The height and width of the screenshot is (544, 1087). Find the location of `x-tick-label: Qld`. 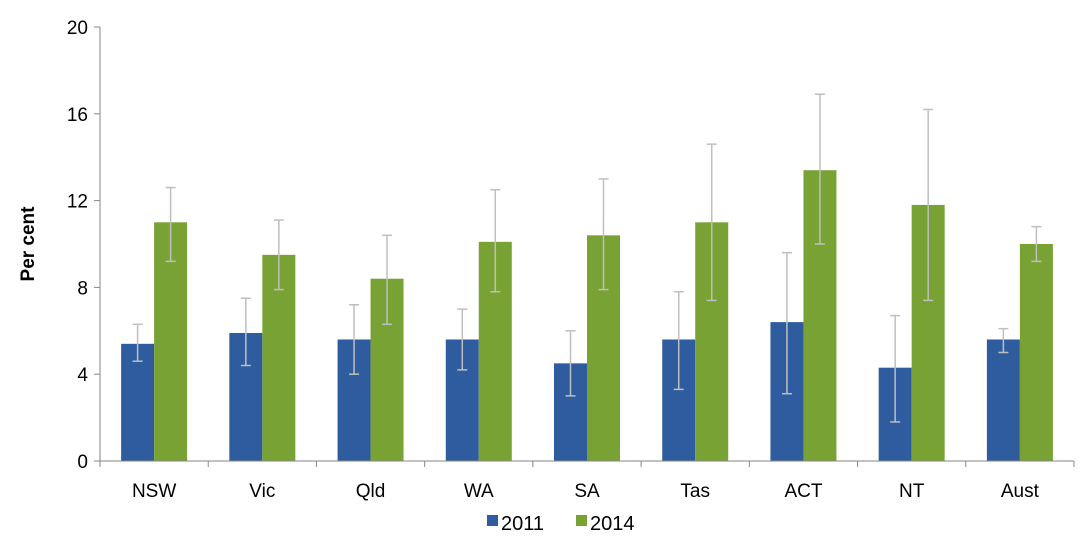

x-tick-label: Qld is located at coordinates (371, 491).